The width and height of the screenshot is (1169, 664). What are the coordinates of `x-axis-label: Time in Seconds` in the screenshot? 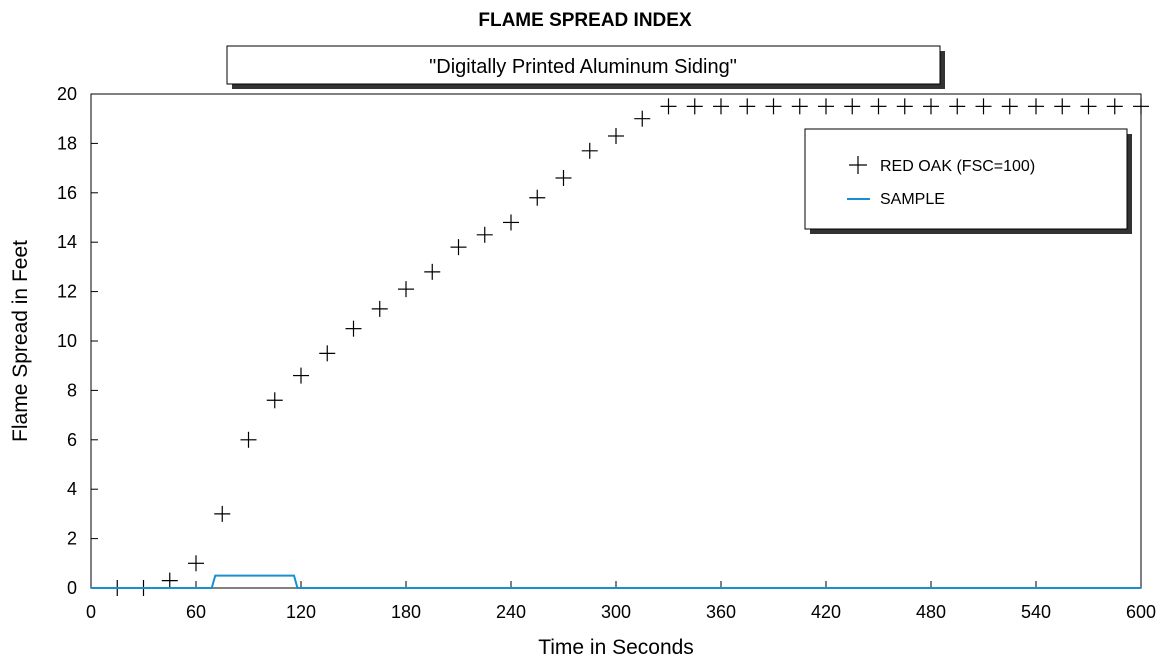 It's located at (616, 647).